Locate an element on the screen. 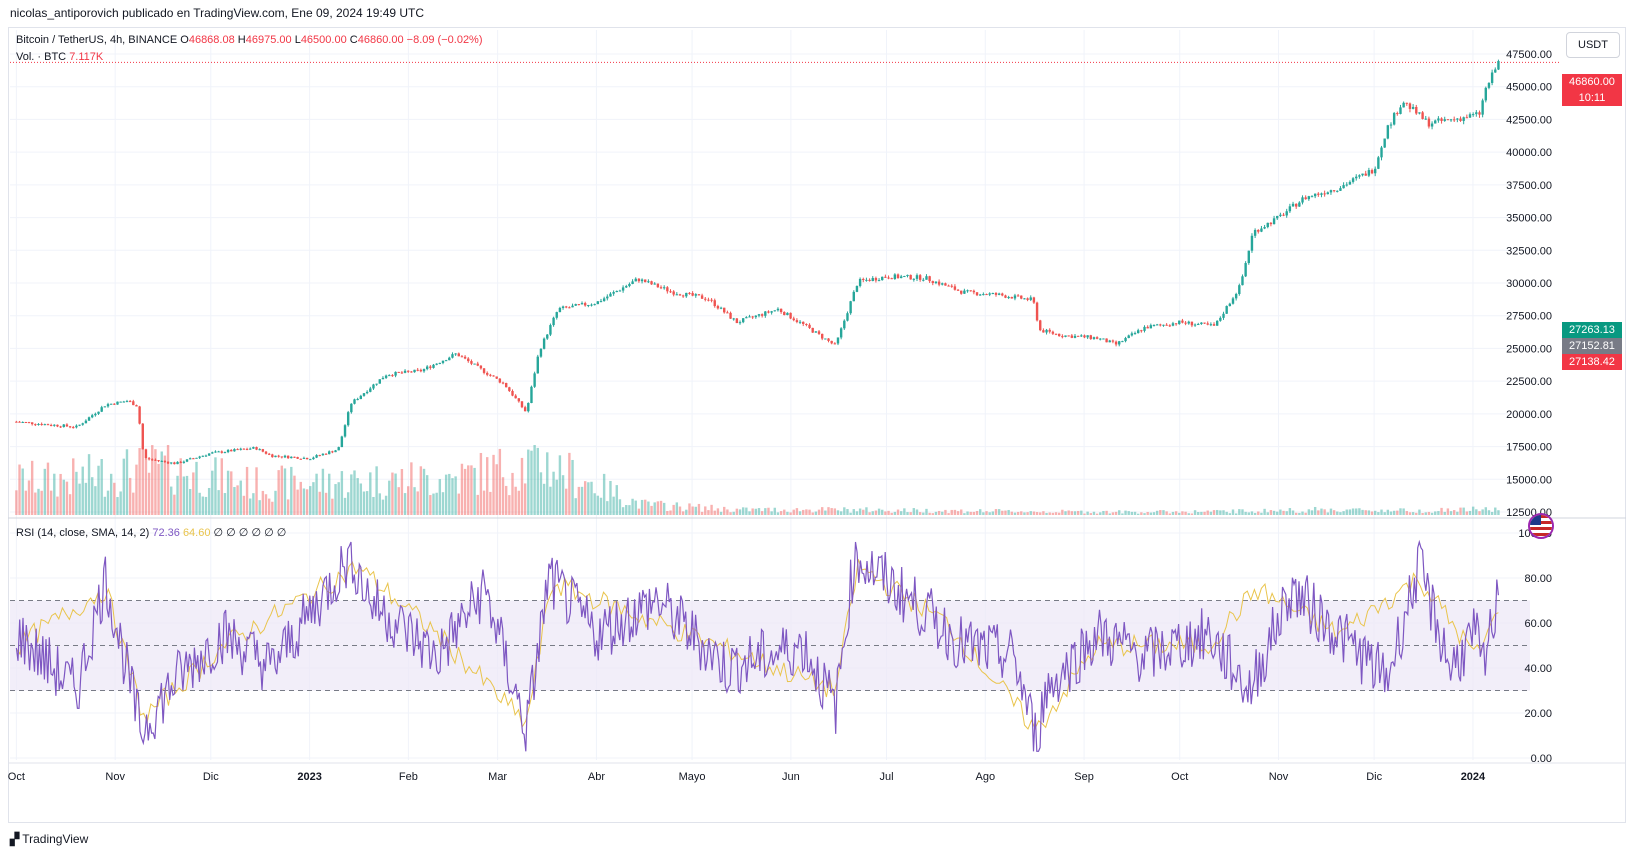 Image resolution: width=1634 pixels, height=857 pixels. rsi-tick-label: 60.00 is located at coordinates (1538, 624).